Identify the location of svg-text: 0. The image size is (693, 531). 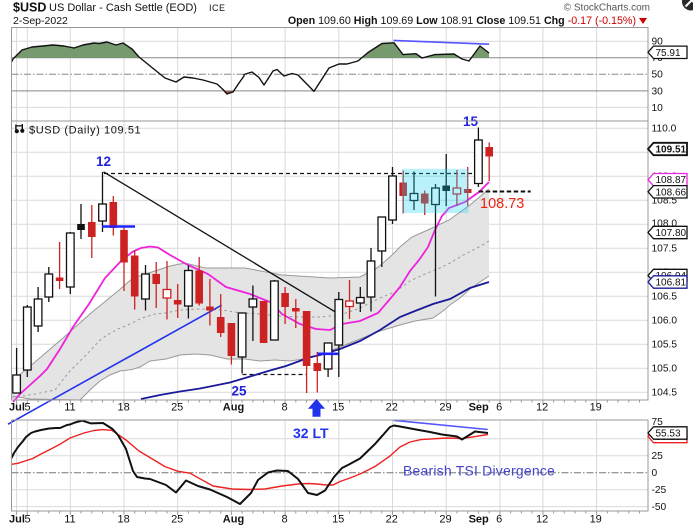
(655, 473).